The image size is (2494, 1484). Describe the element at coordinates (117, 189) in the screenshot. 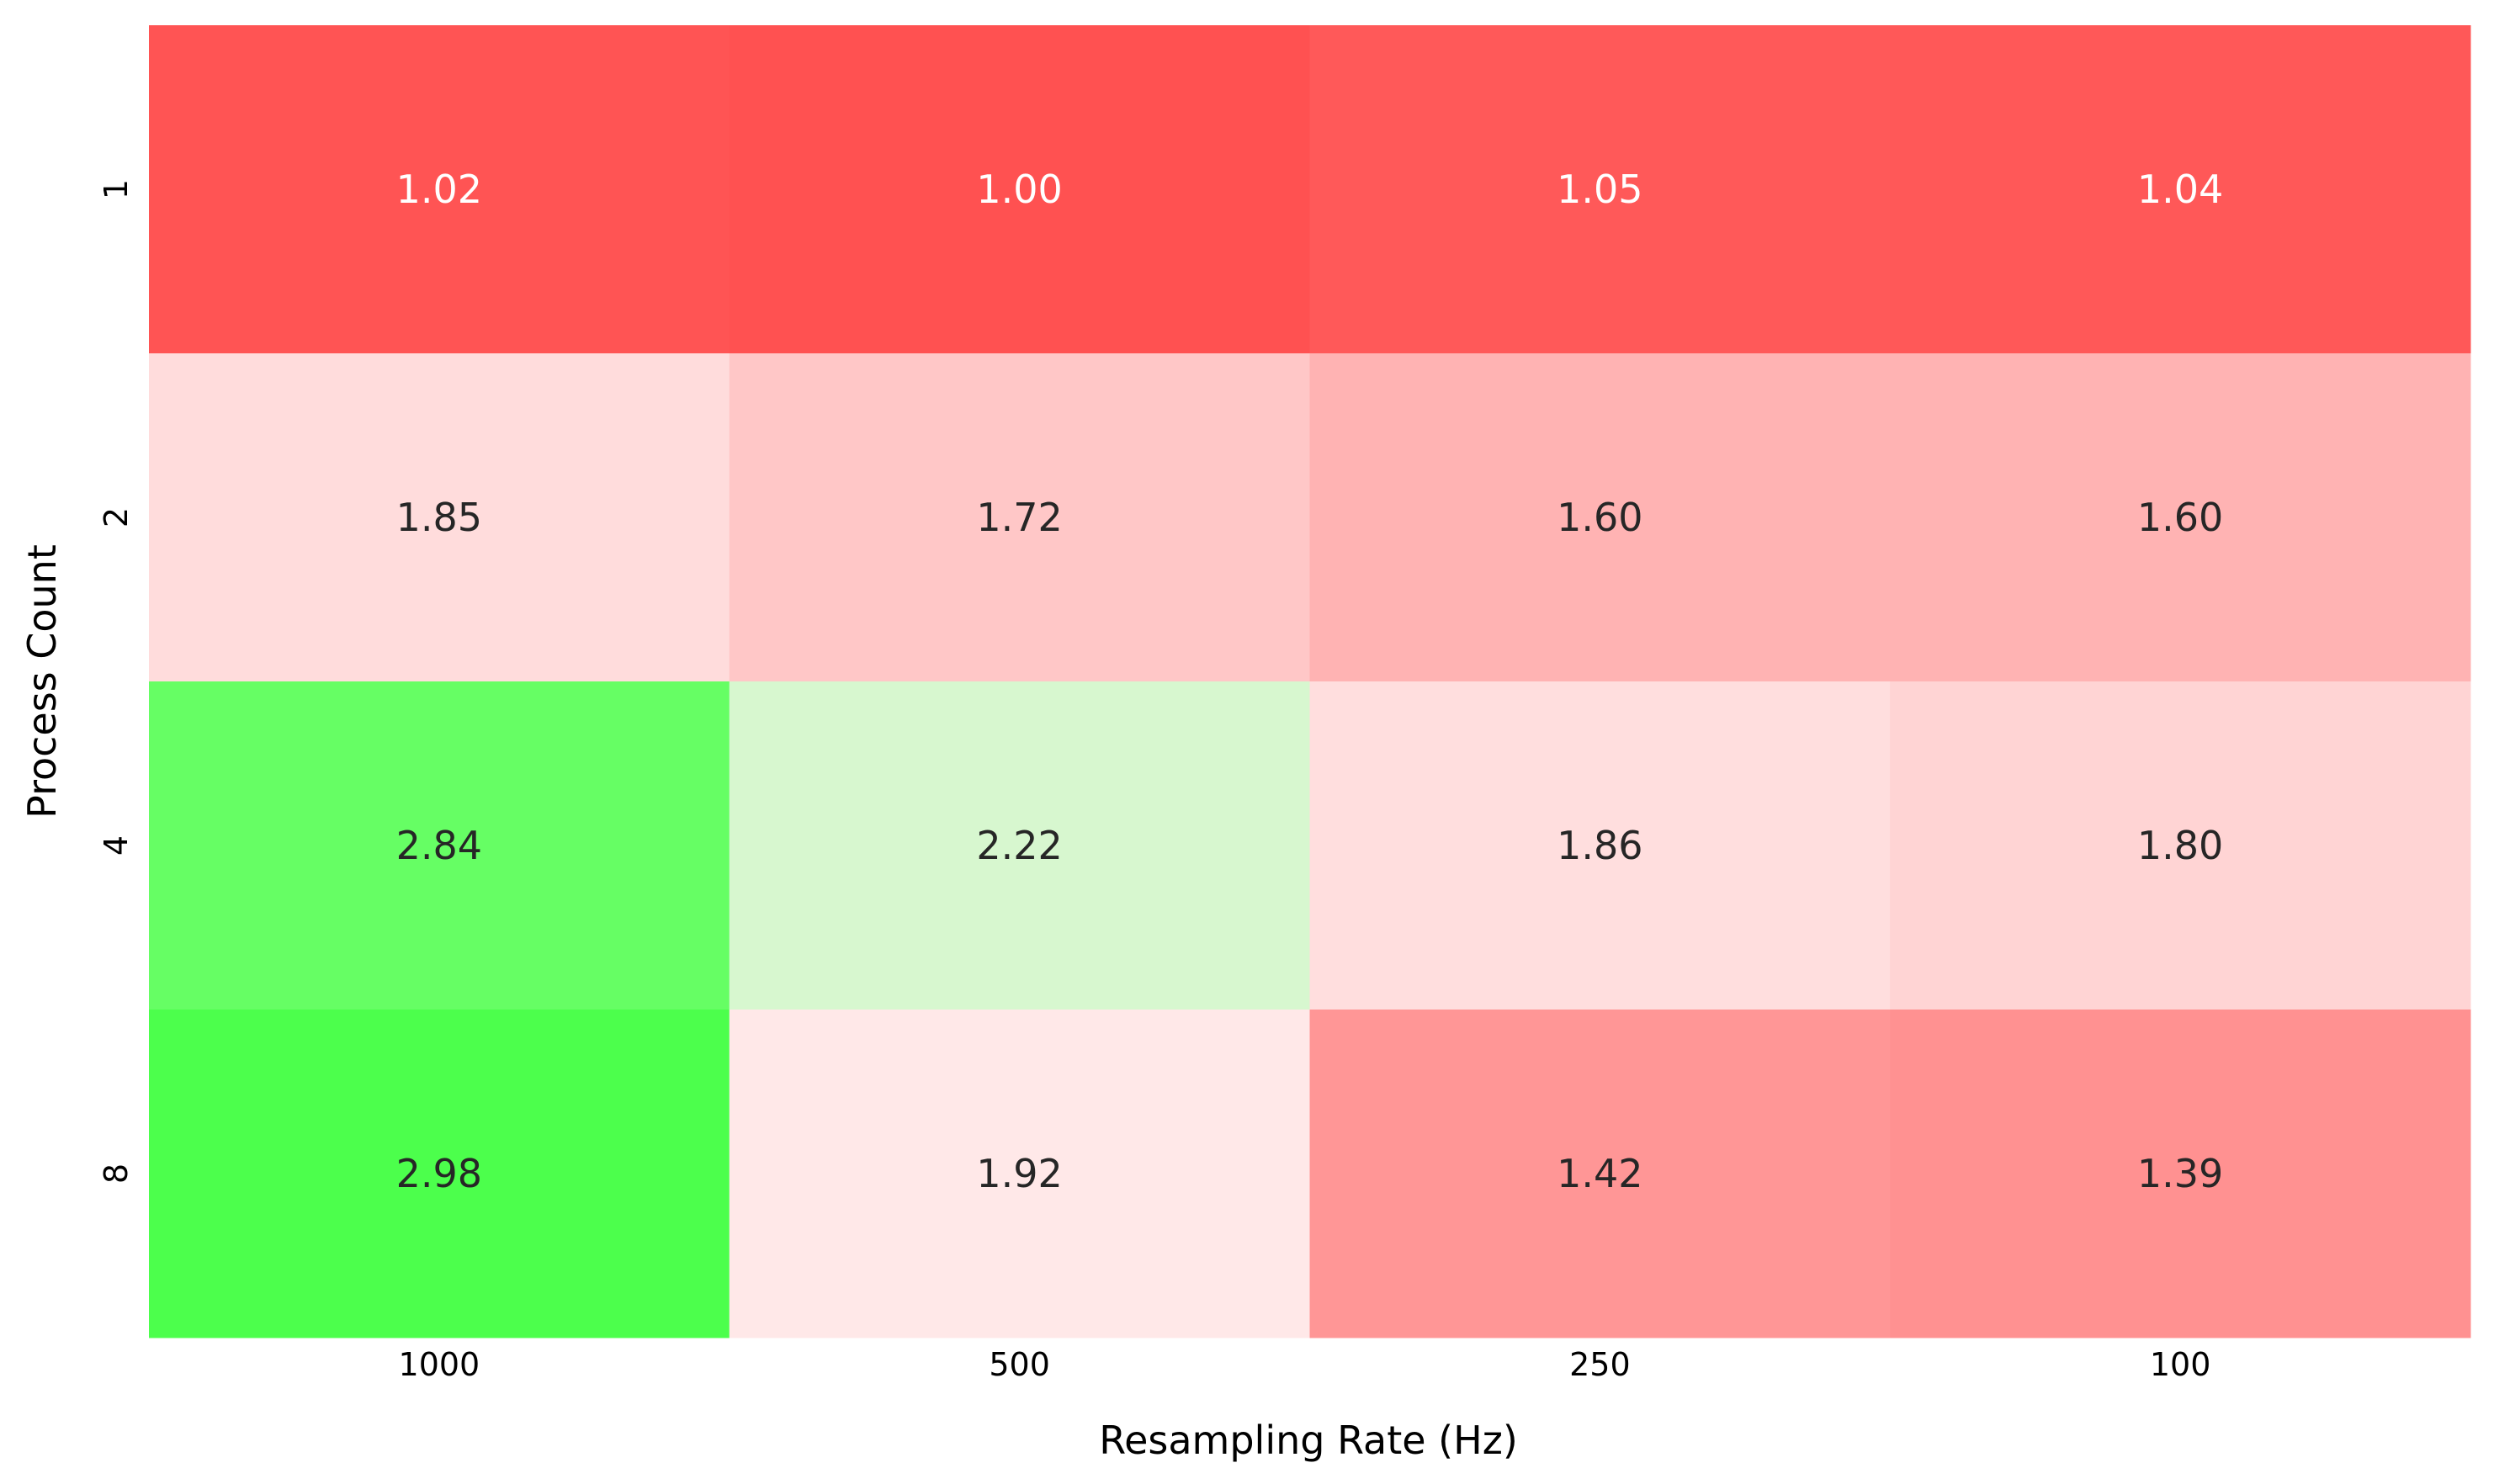

I see `y-tick-label: 1` at that location.